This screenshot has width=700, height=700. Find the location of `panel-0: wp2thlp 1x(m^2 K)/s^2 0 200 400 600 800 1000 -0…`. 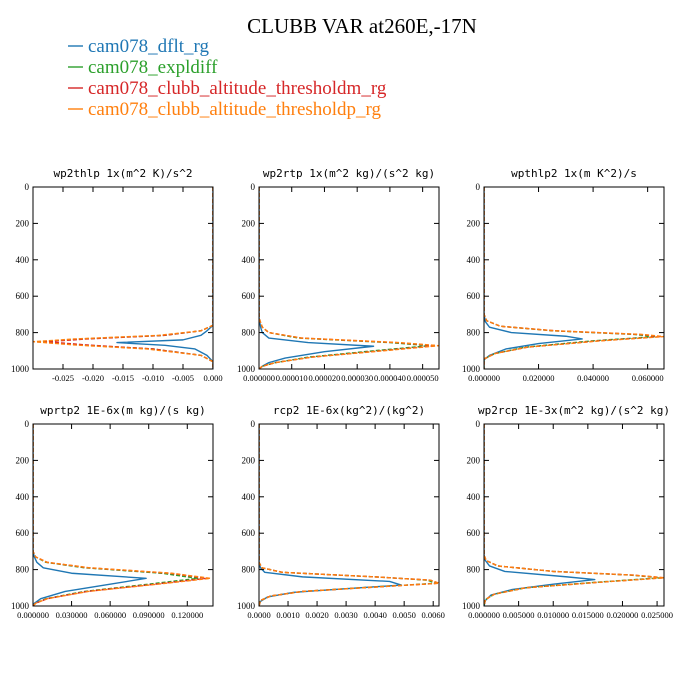

panel-0: wp2thlp 1x(m^2 K)/s^2 0 200 400 600 800 1000 -0… is located at coordinates (117, 275).